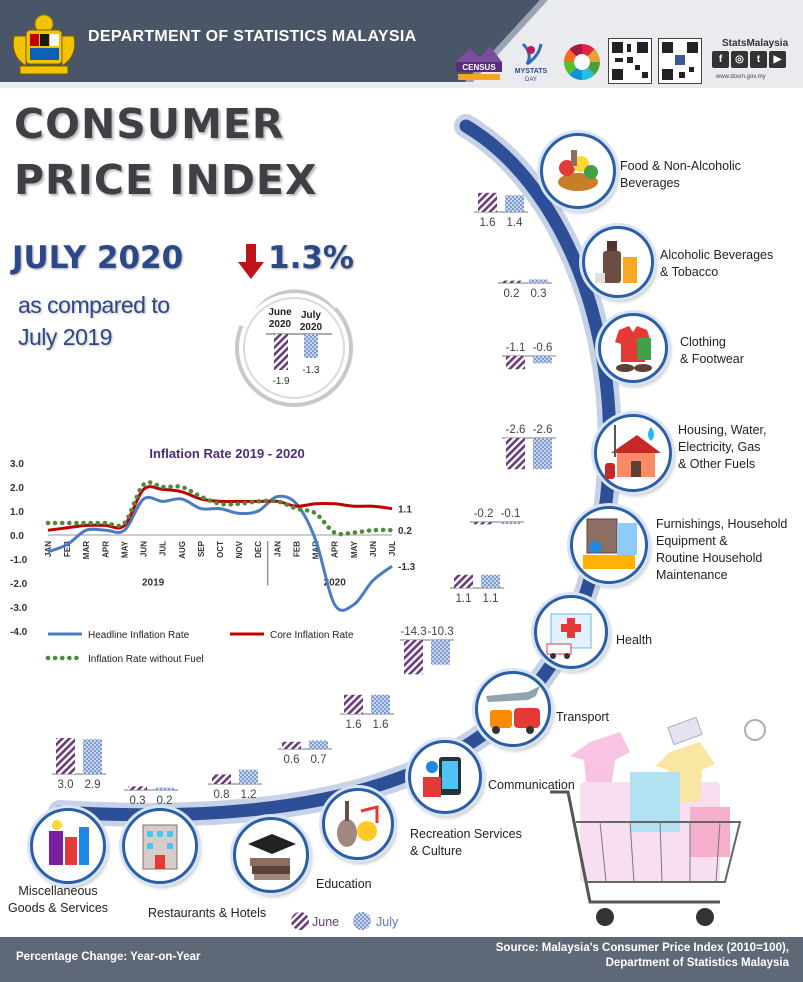  I want to click on mystats-logo-icon: MYSTATS DAY, so click(531, 62).